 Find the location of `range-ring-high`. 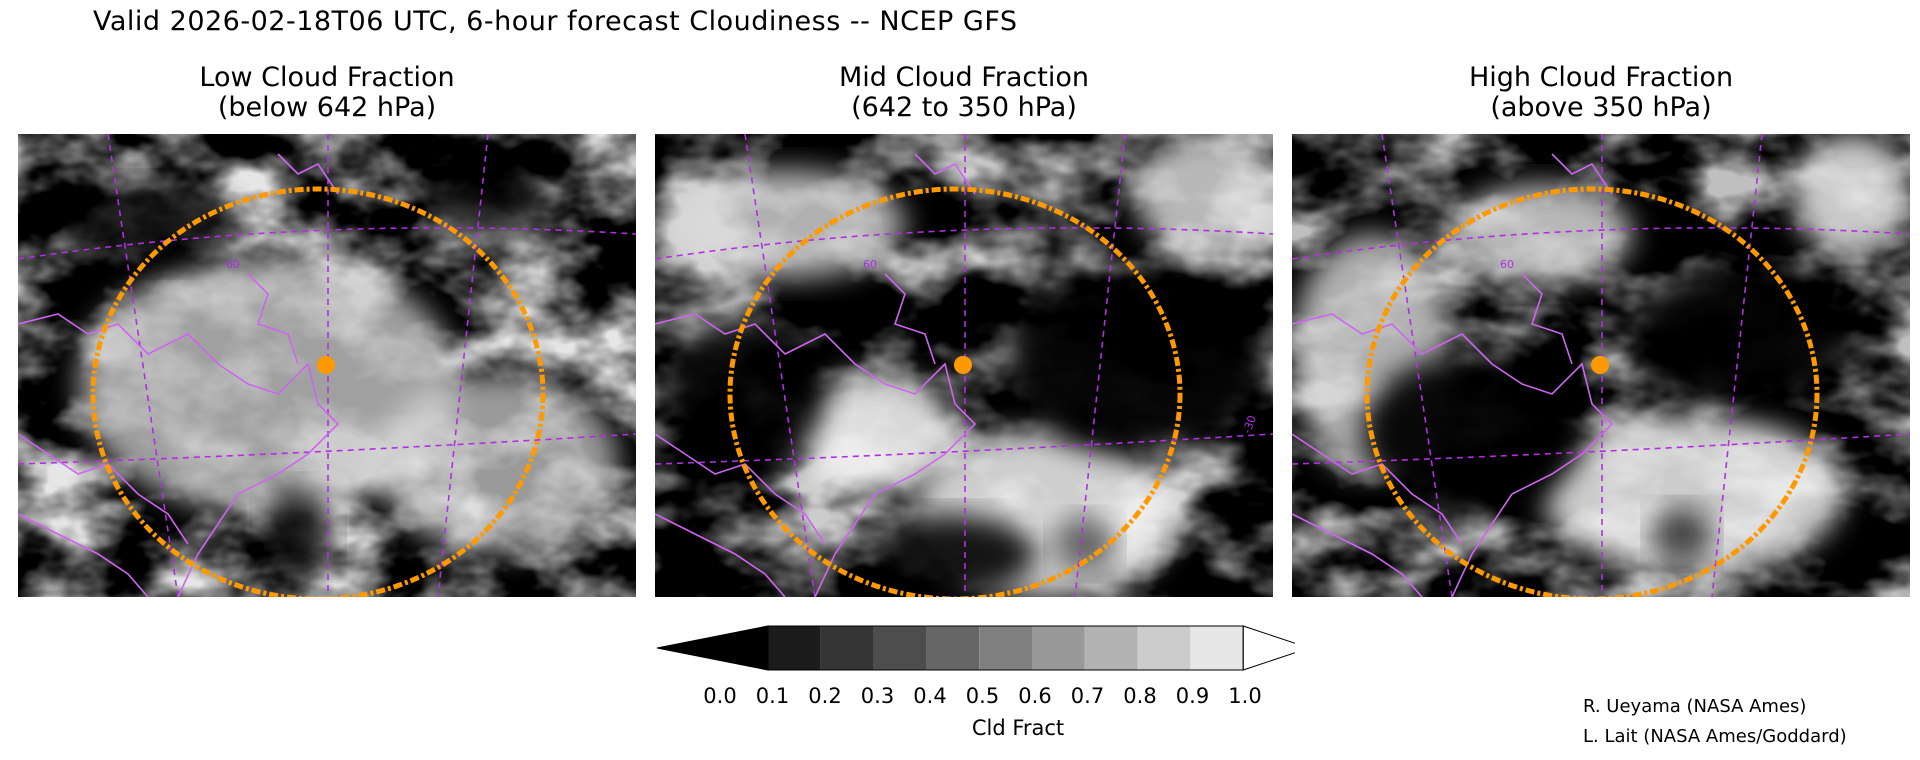

range-ring-high is located at coordinates (1592, 391).